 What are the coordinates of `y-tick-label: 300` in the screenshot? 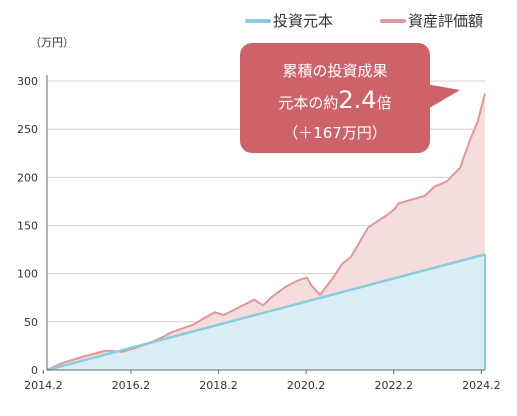 It's located at (27, 81).